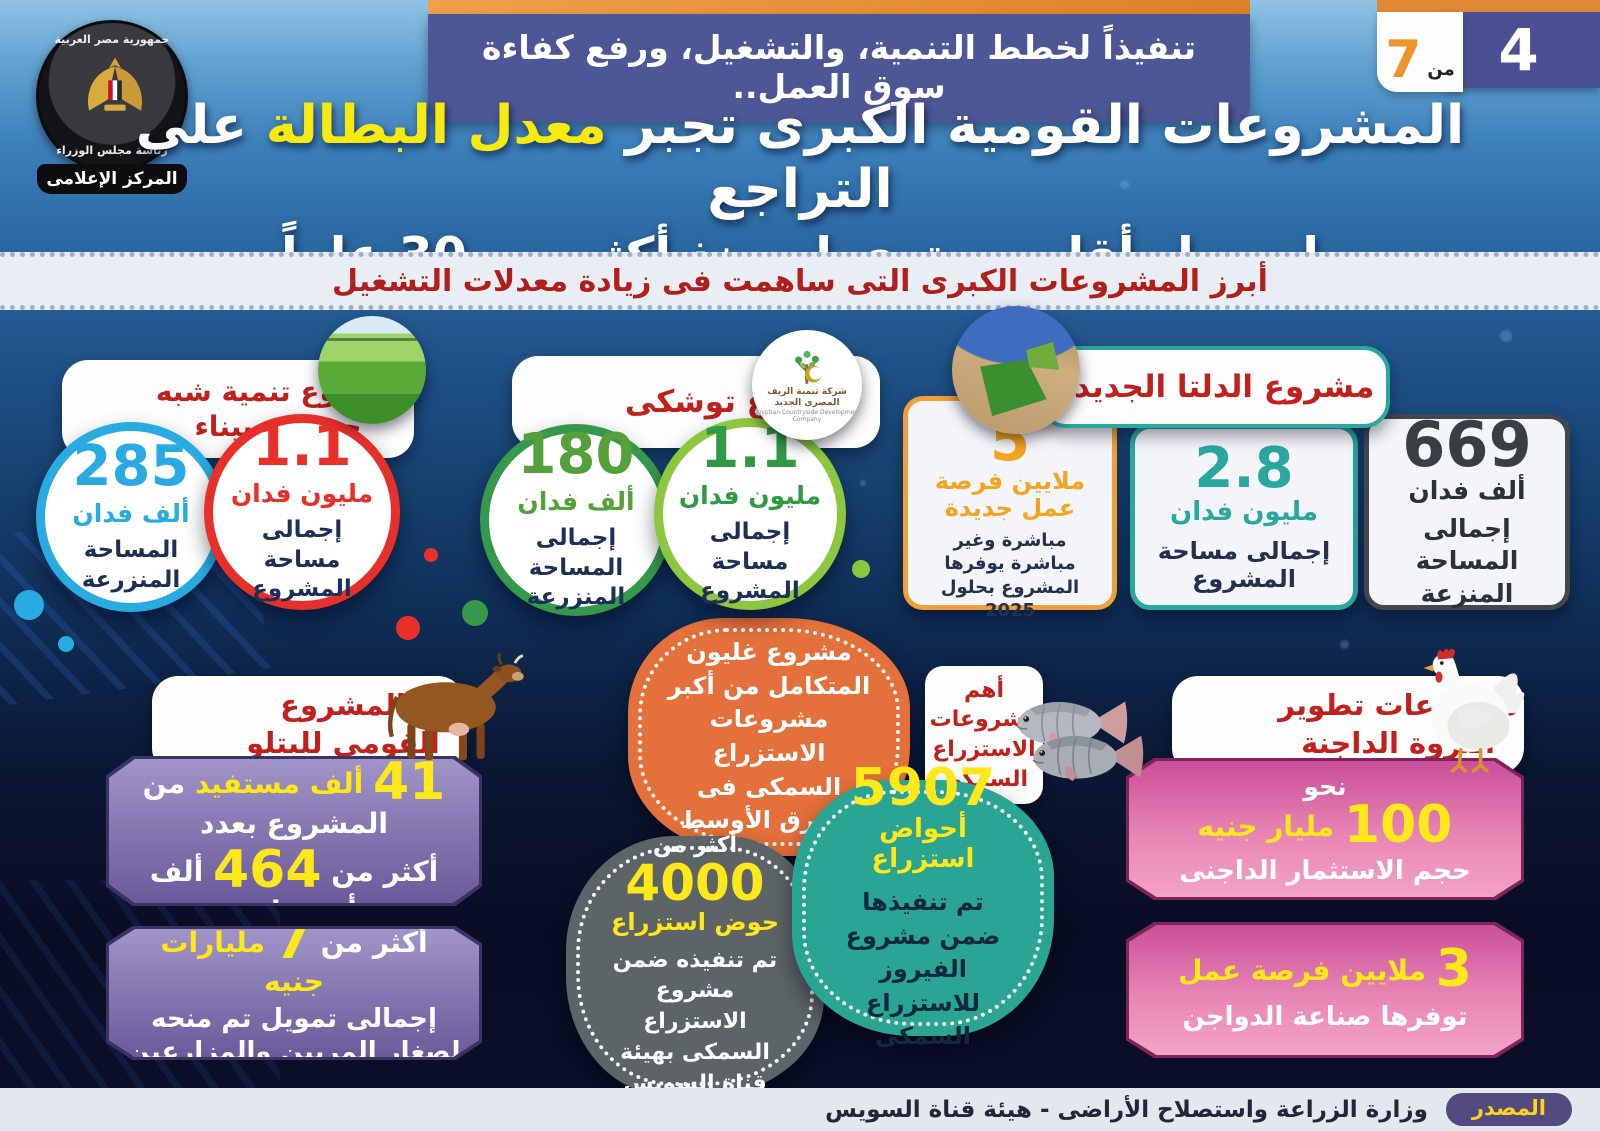  Describe the element at coordinates (1467, 444) in the screenshot. I see `reclaimed-value: 669` at that location.